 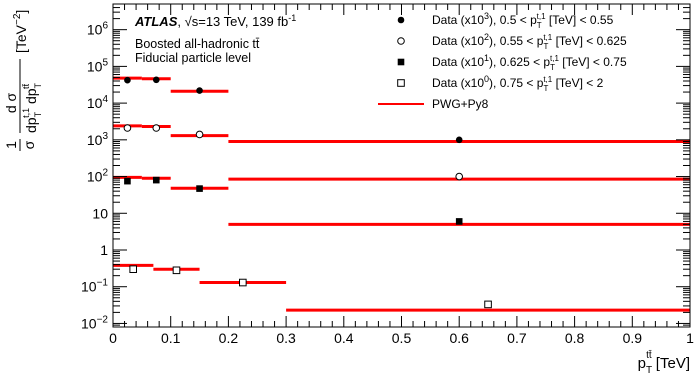 I want to click on legend-label: Data (x103), 0.5 < pTt,1 [TeV] < 0.55, so click(x=523, y=20).